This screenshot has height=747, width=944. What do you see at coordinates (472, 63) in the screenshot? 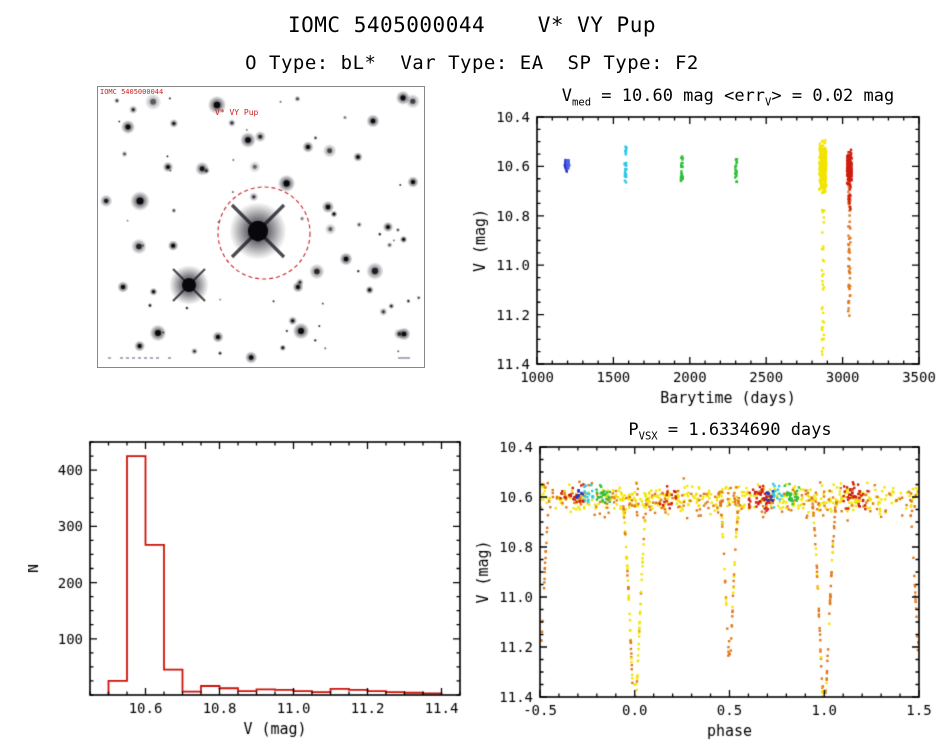
I see `page-subtitle: O Type: bL* Var Type: EA SP Type: F2` at bounding box center [472, 63].